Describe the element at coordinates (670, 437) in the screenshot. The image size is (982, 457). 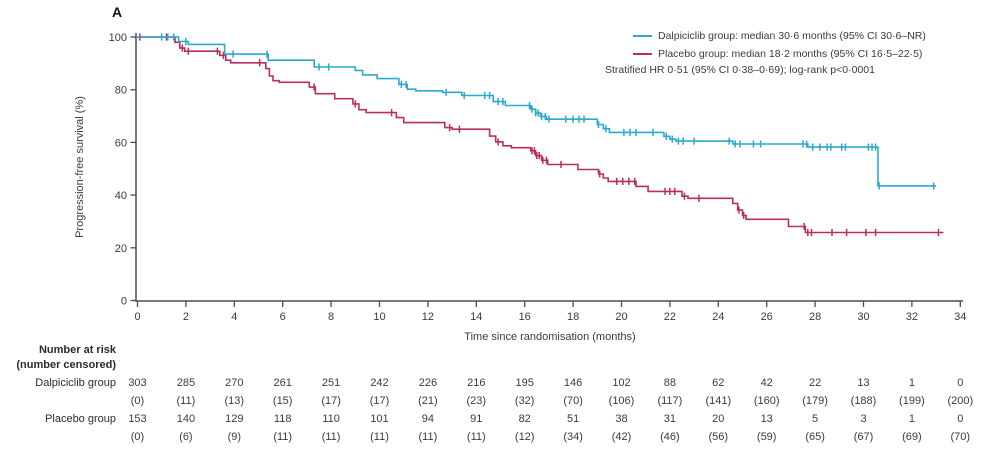
I see `censored-count: (46)` at that location.